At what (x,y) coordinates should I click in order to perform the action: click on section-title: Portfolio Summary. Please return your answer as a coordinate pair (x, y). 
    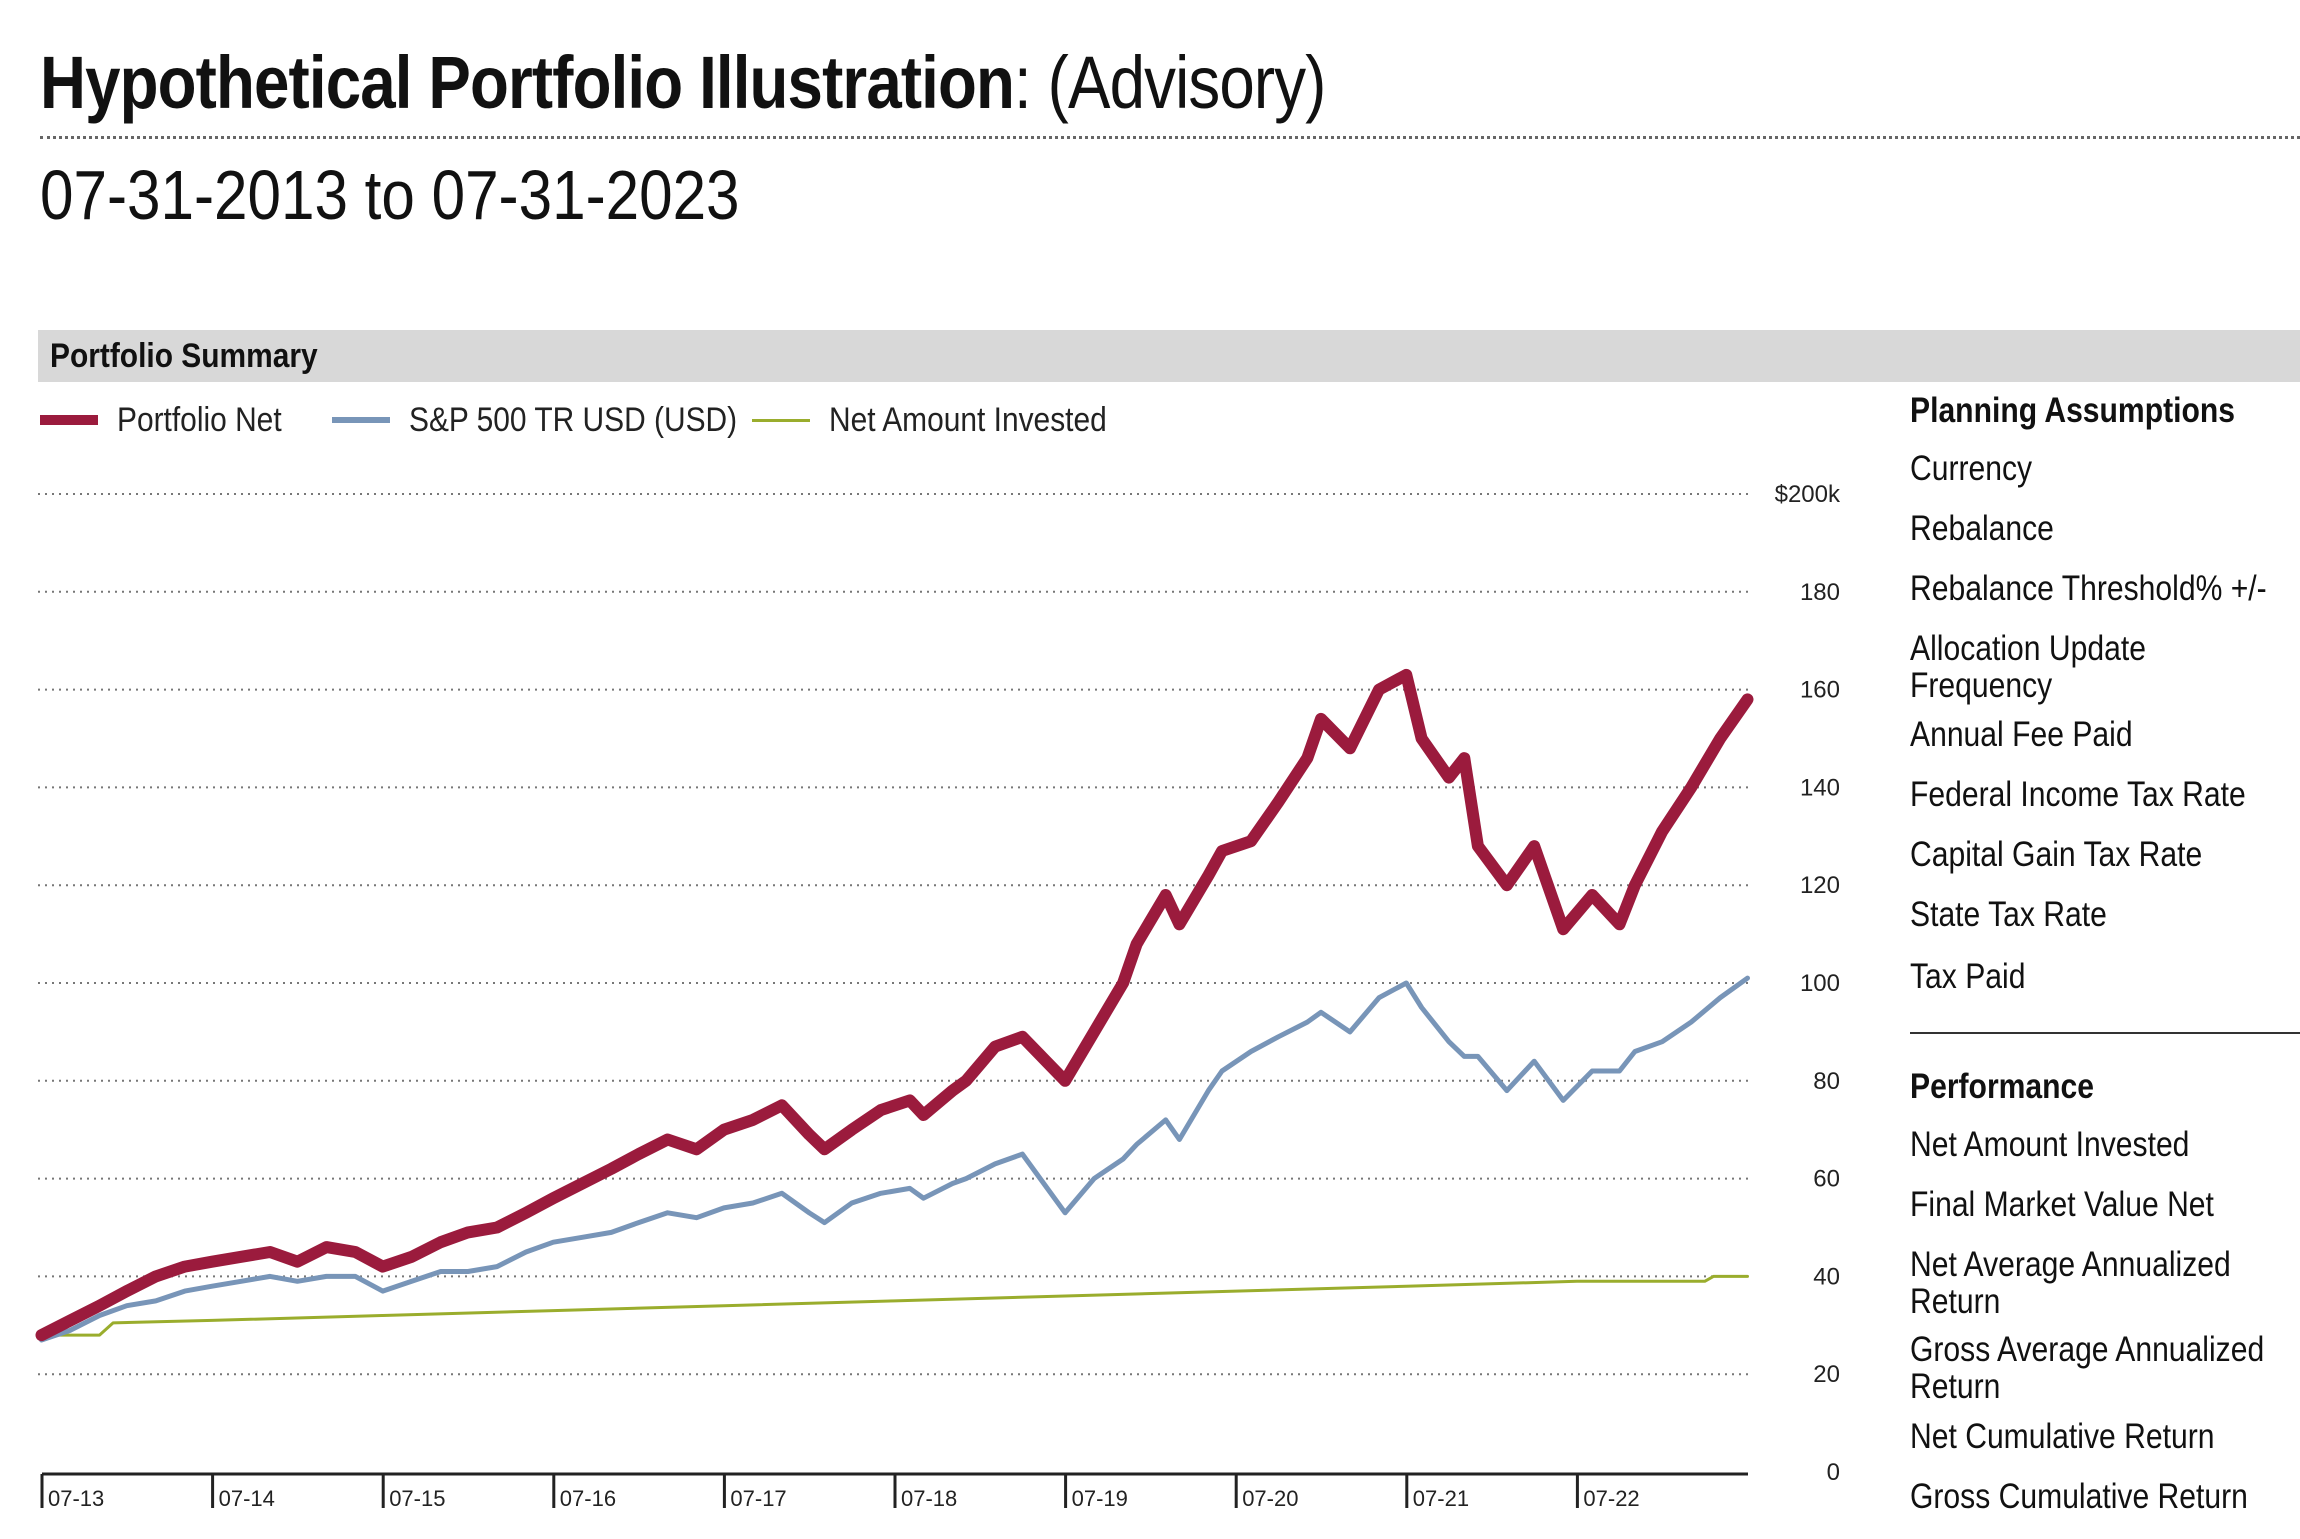
    Looking at the image, I should click on (184, 356).